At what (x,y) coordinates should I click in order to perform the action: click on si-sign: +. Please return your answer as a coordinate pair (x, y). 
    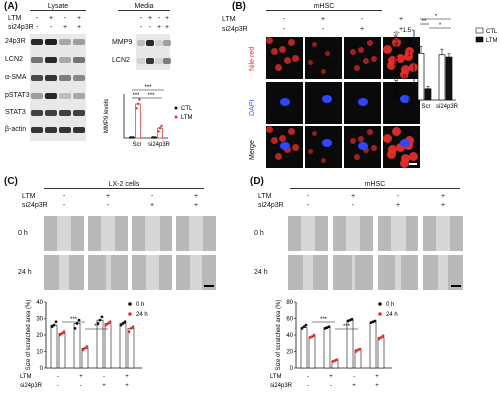
    Looking at the image, I should click on (127, 386).